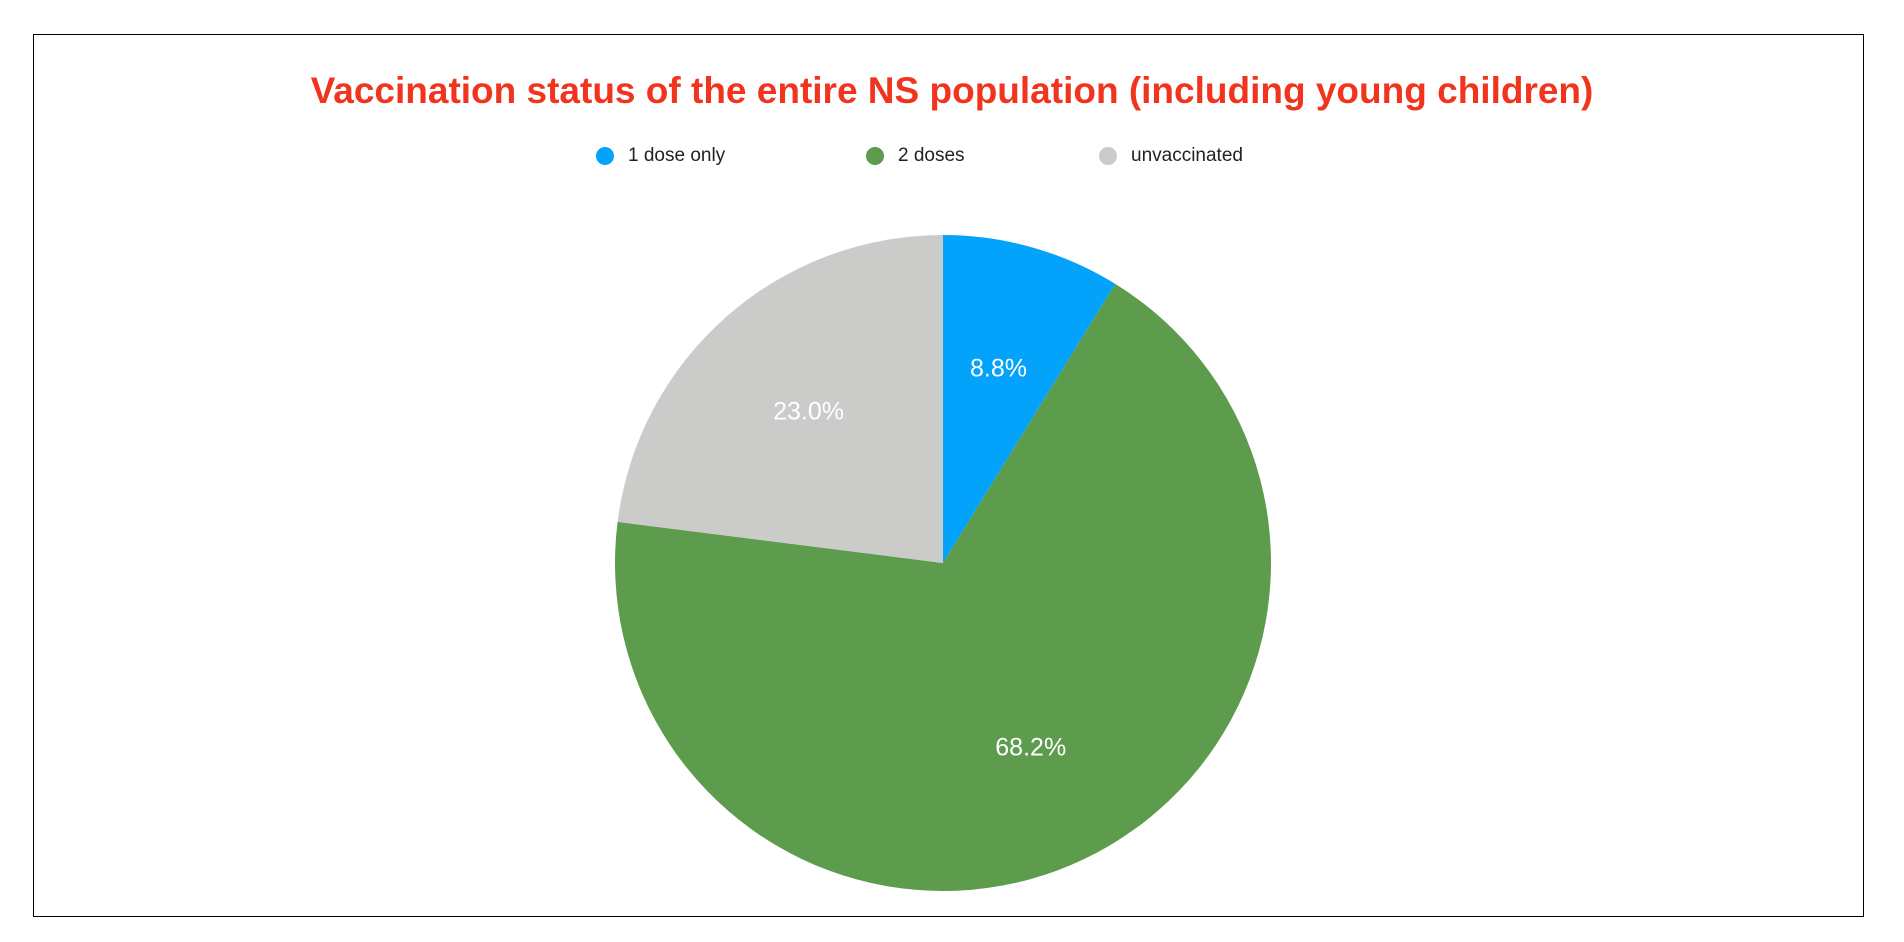  What do you see at coordinates (1029, 399) in the screenshot?
I see `pie-slice-1-dose-only` at bounding box center [1029, 399].